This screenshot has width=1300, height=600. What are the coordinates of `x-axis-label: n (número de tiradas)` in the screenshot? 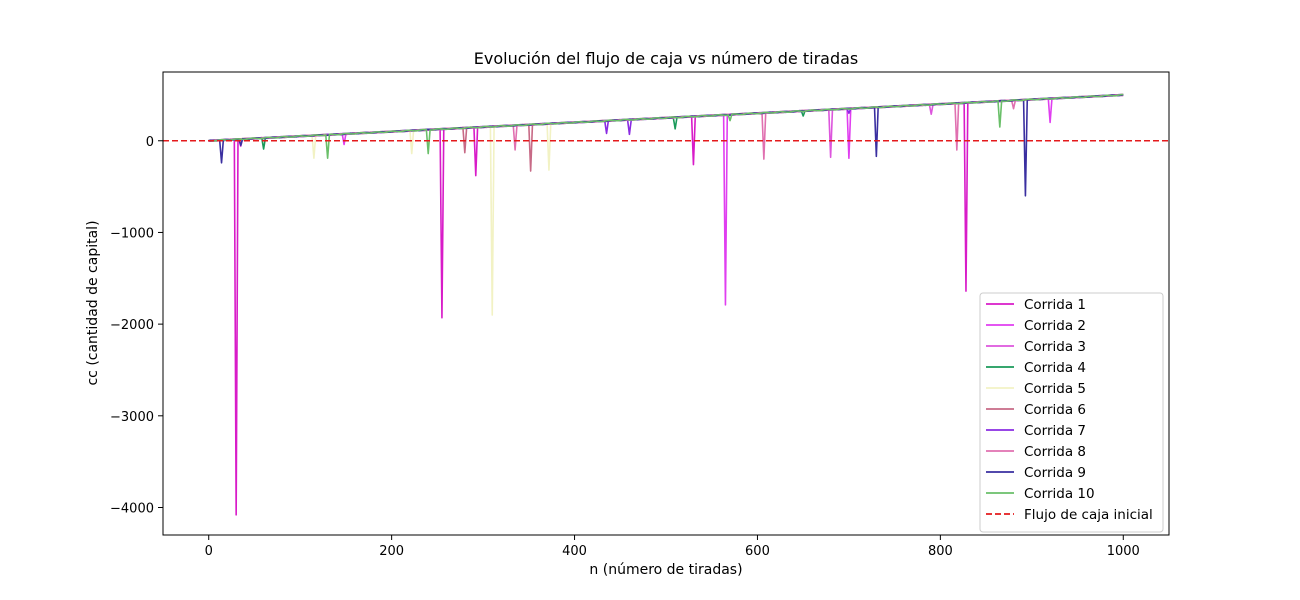 It's located at (665, 570).